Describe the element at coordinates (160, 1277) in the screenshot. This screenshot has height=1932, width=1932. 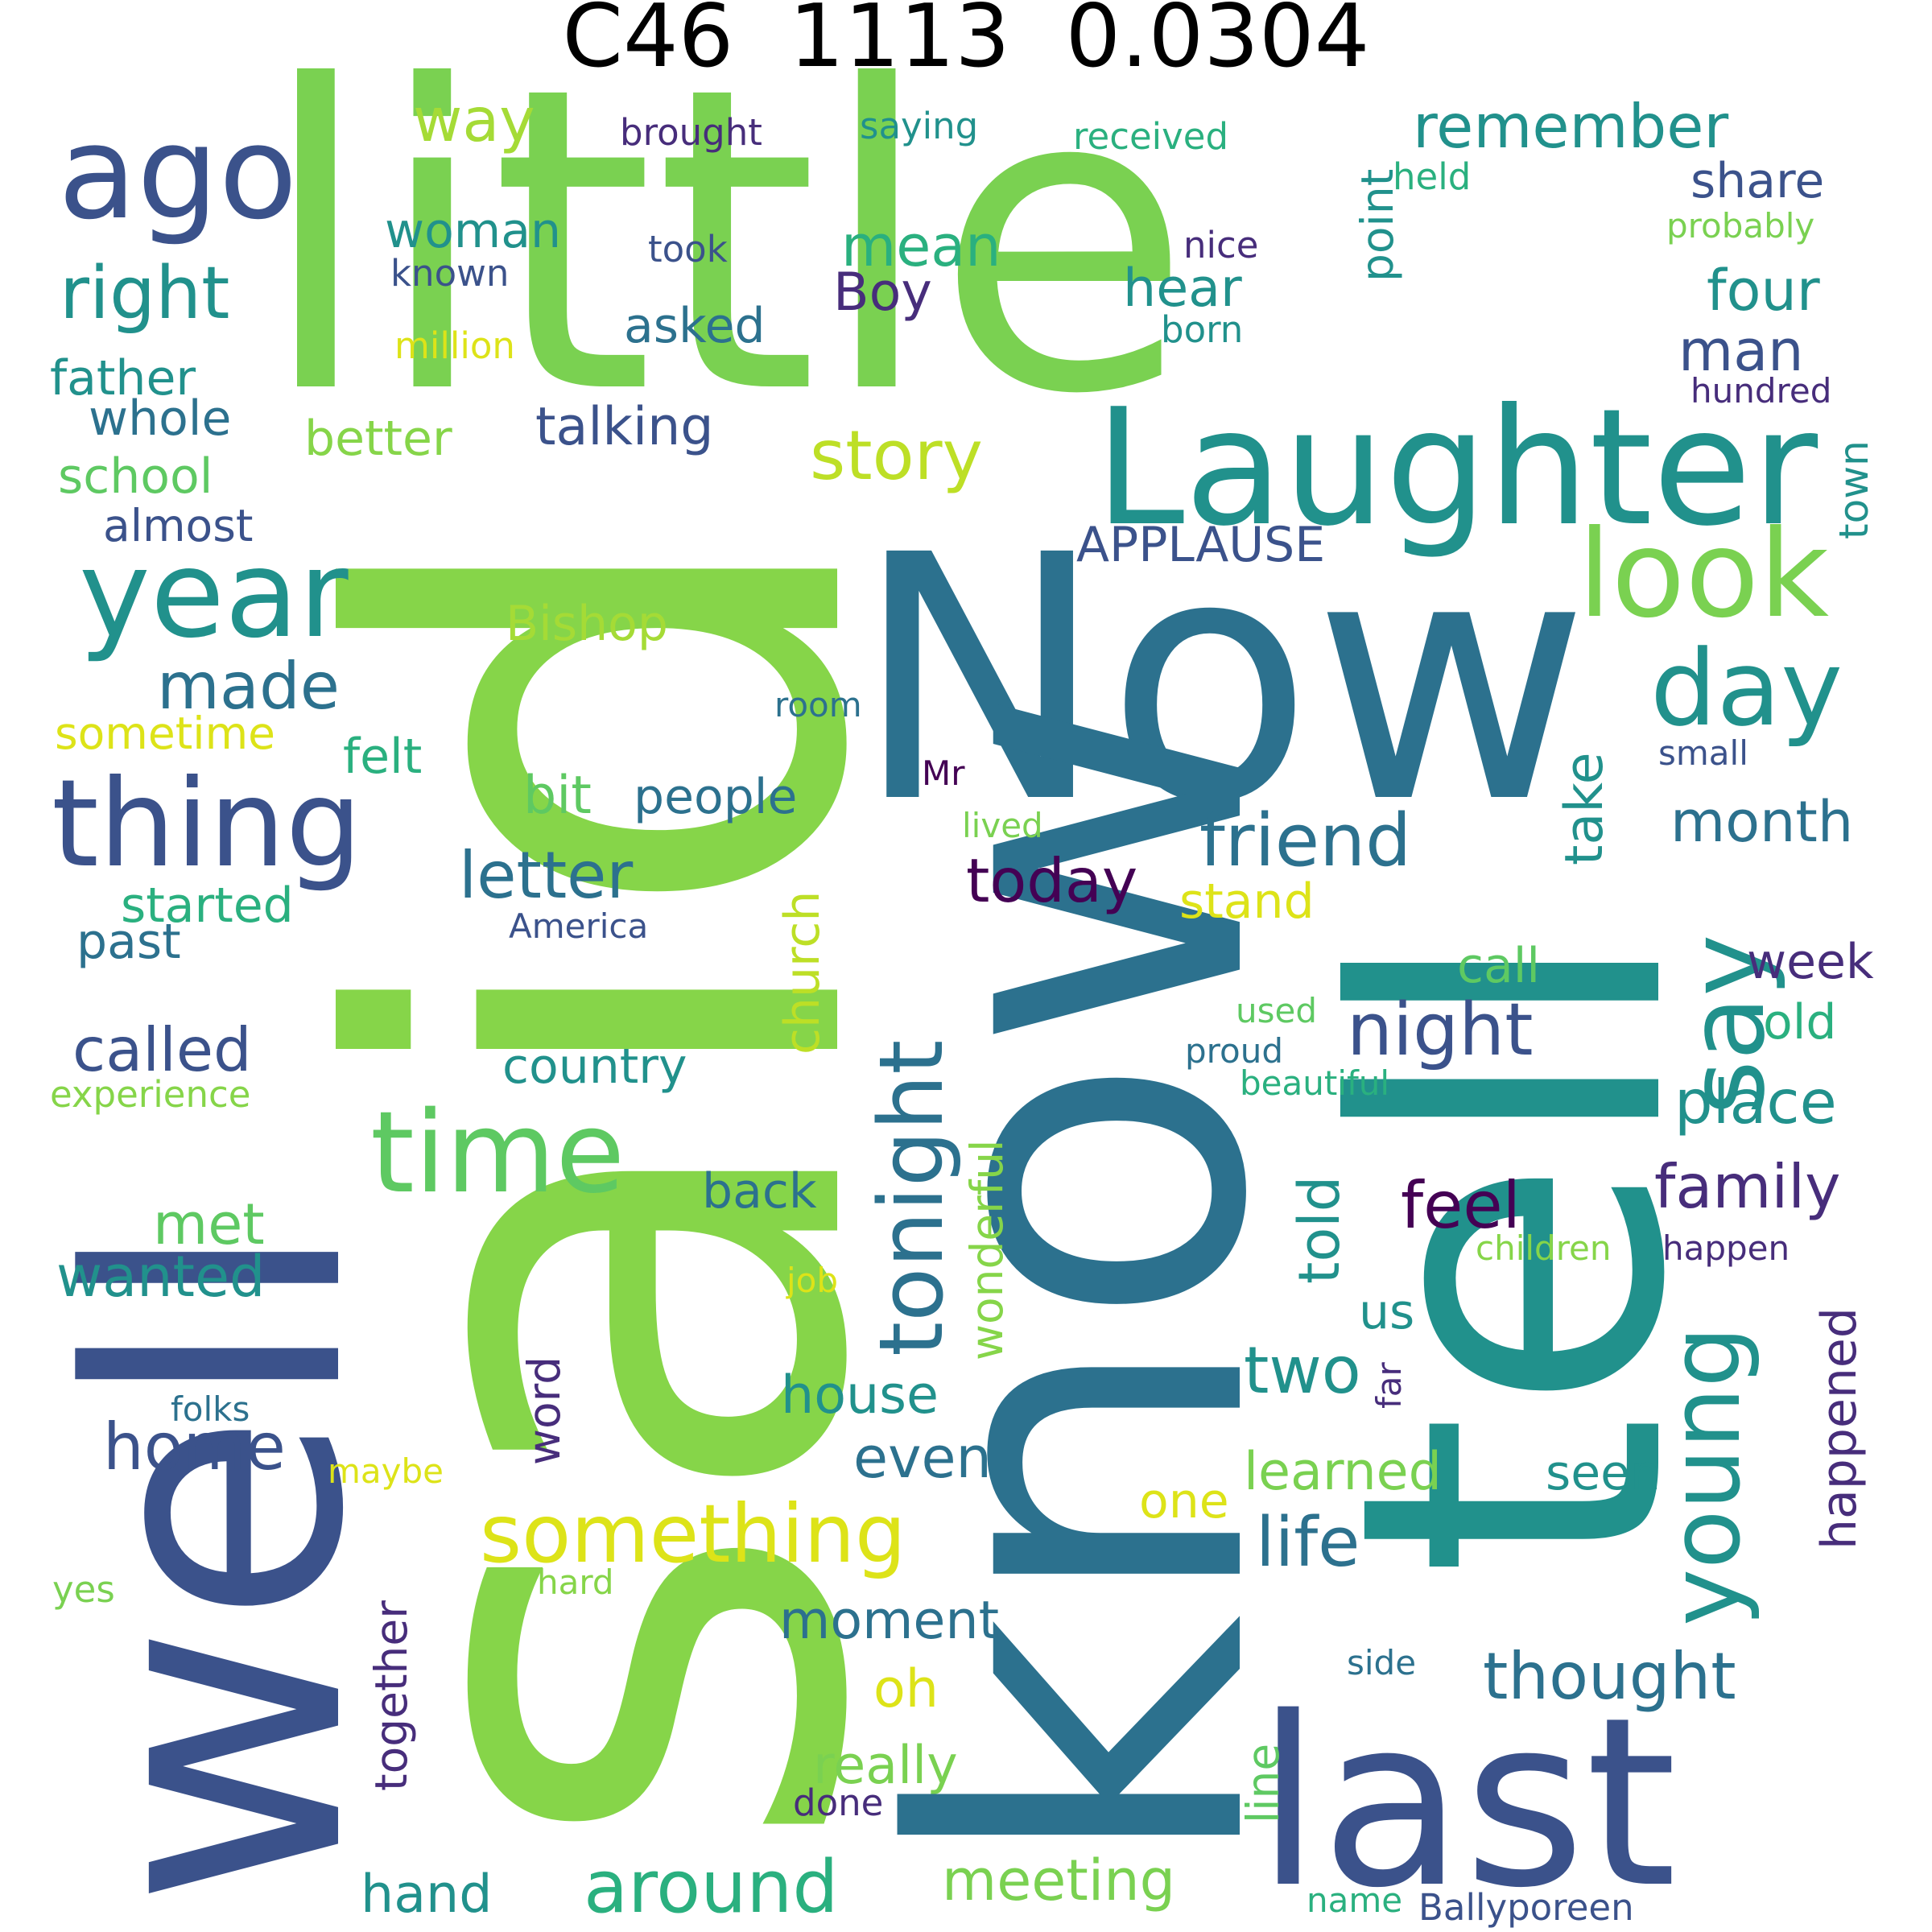
I see `word-wanted: wanted` at that location.